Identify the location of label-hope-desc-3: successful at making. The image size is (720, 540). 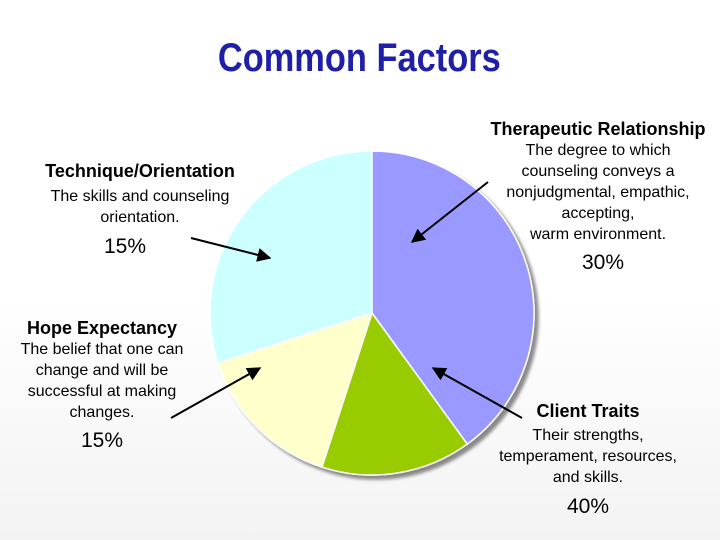
(102, 391).